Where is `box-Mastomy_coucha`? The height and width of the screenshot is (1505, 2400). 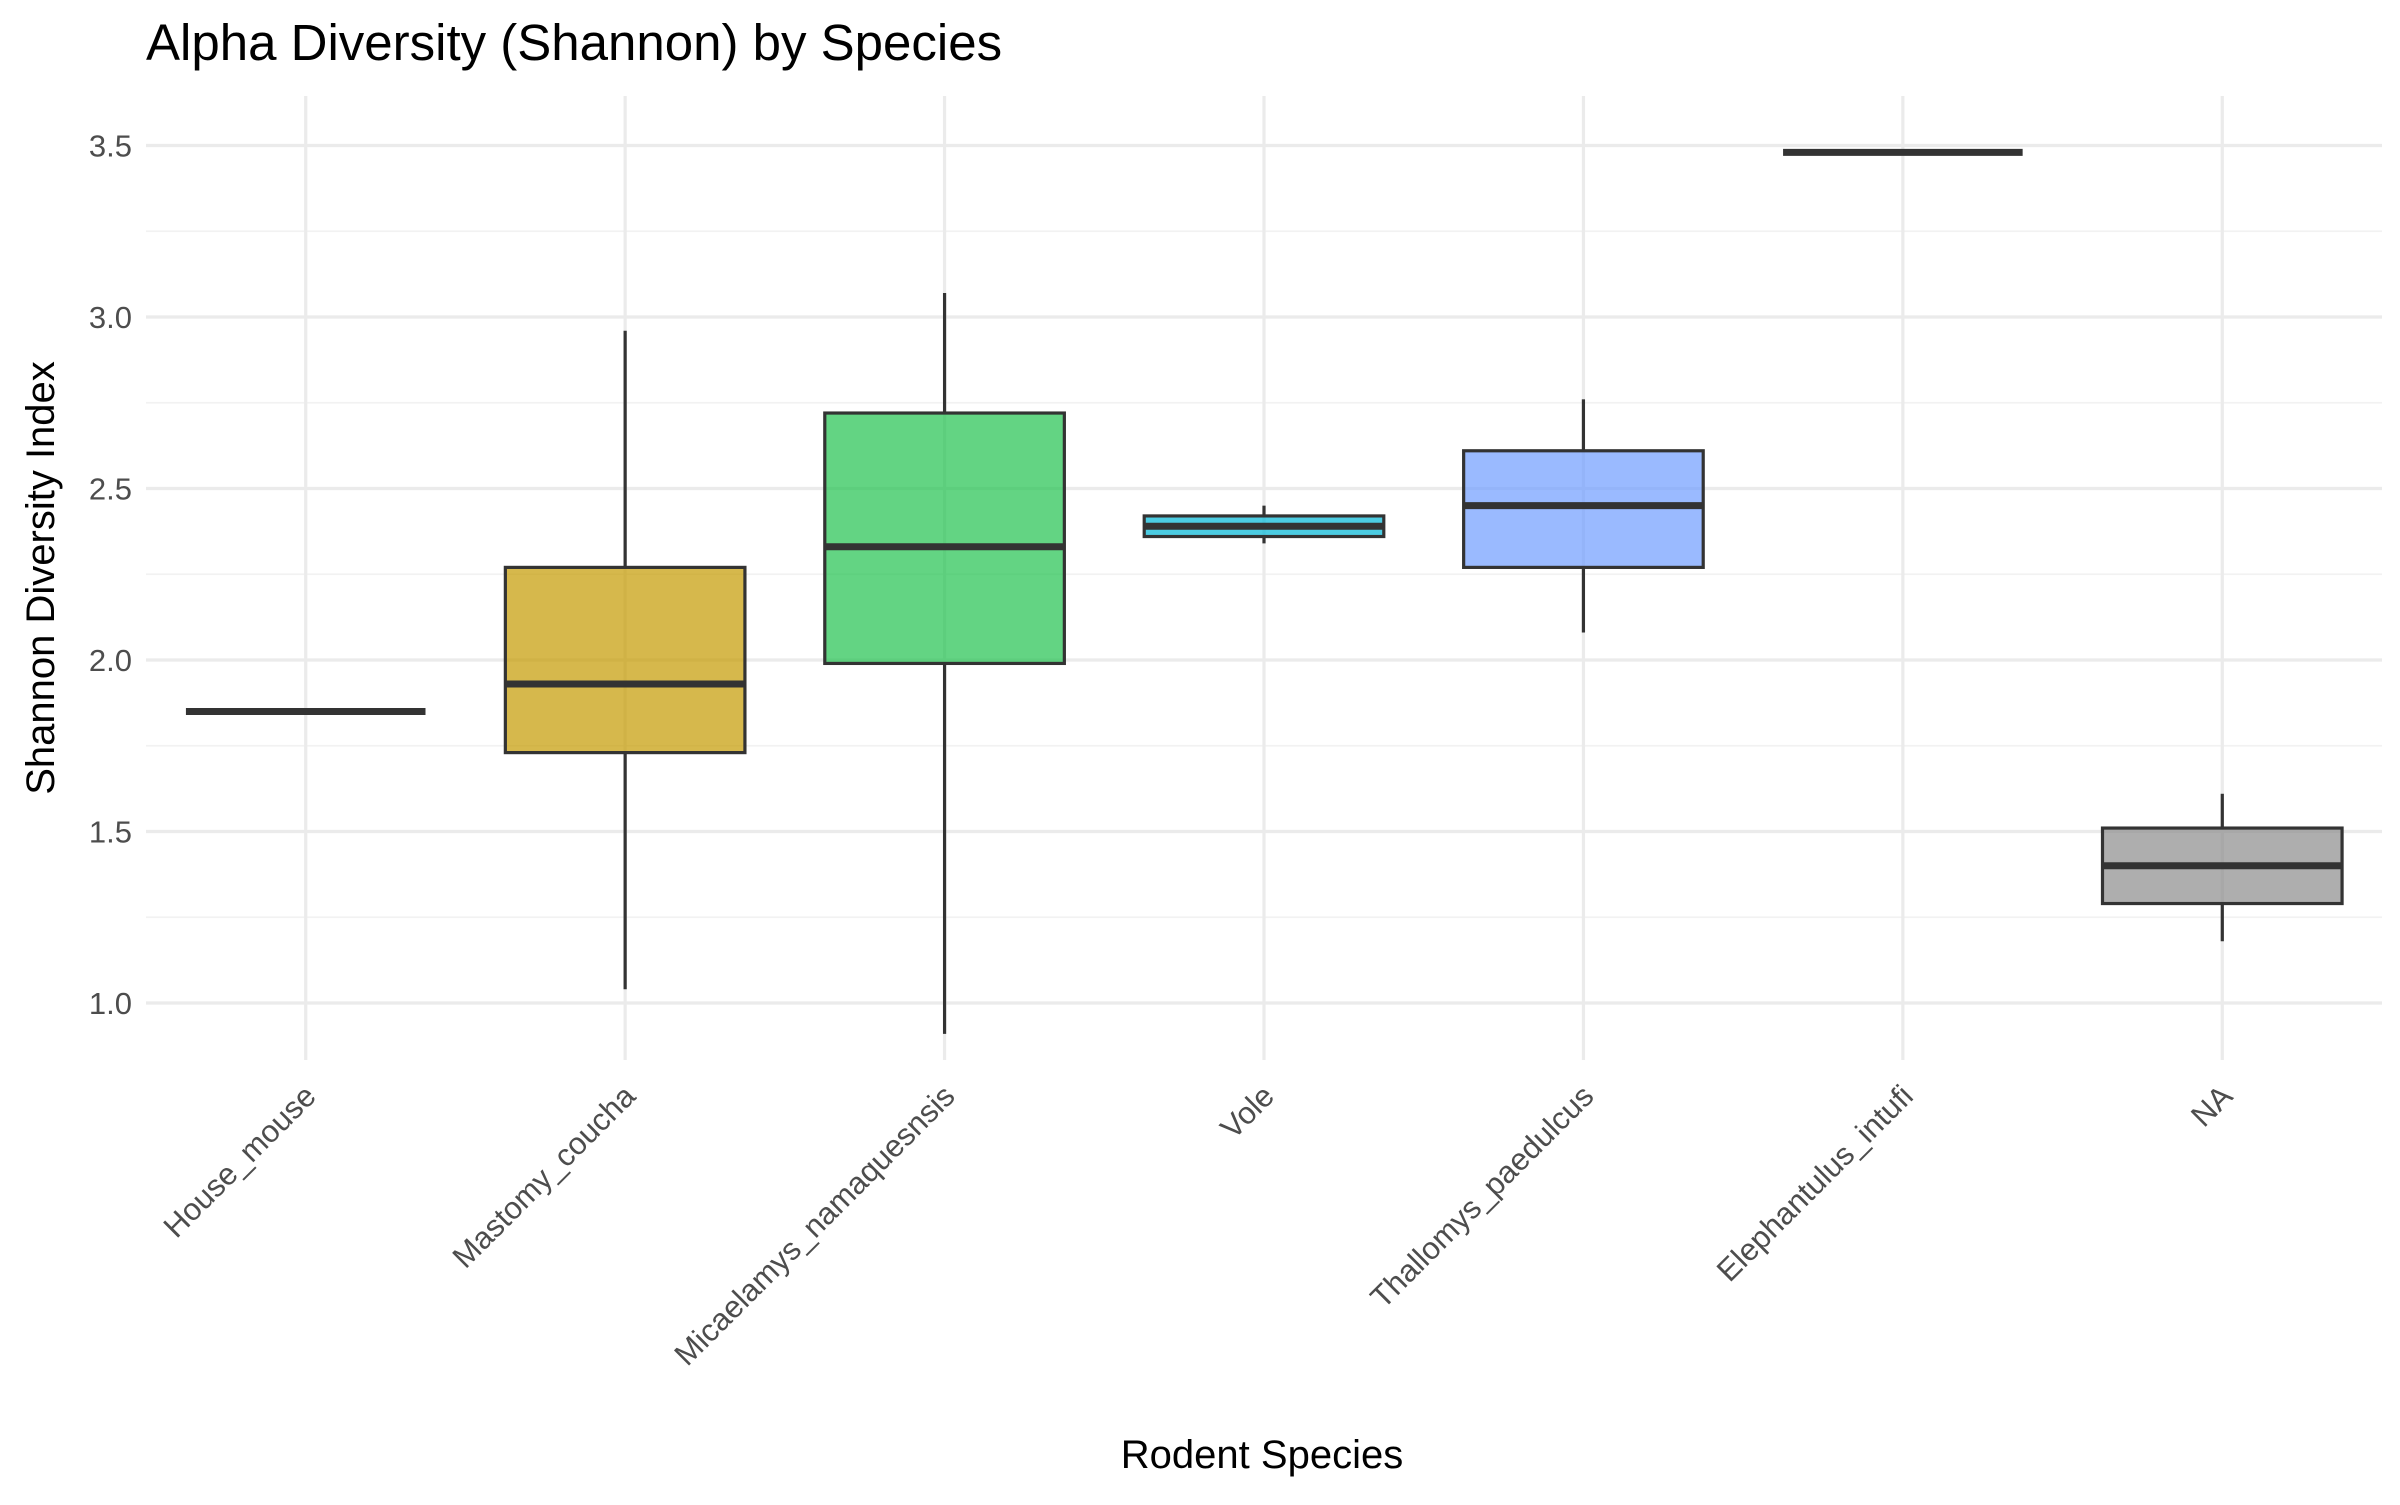
box-Mastomy_coucha is located at coordinates (625, 660).